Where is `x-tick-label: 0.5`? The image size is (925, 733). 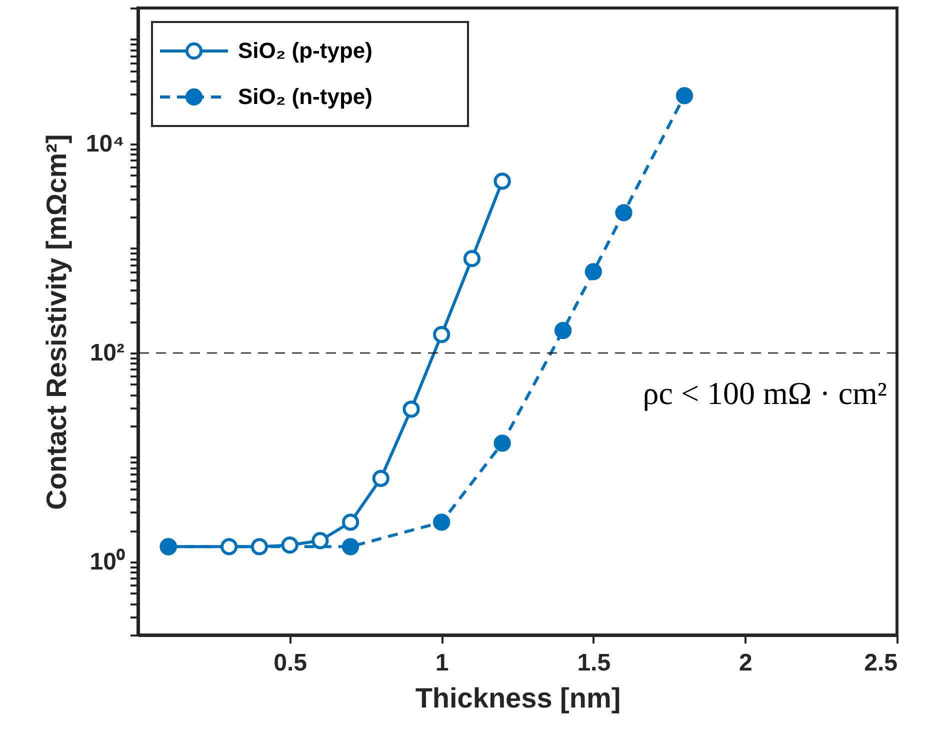 x-tick-label: 0.5 is located at coordinates (290, 663).